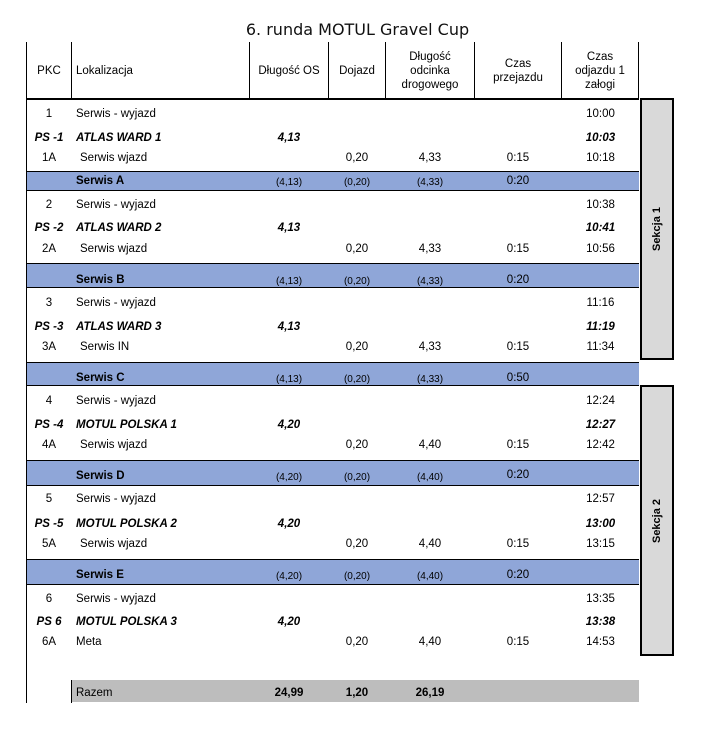 This screenshot has height=731, width=715. I want to click on cell-pkc: 3A, so click(49, 347).